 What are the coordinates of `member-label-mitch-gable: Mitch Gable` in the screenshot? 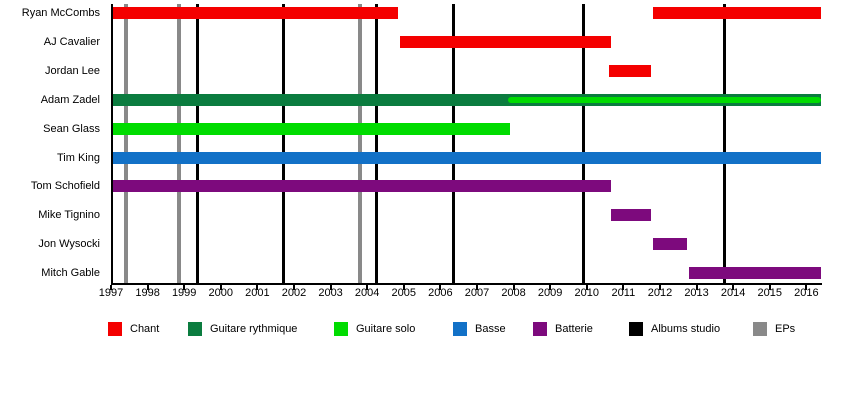 It's located at (70, 273).